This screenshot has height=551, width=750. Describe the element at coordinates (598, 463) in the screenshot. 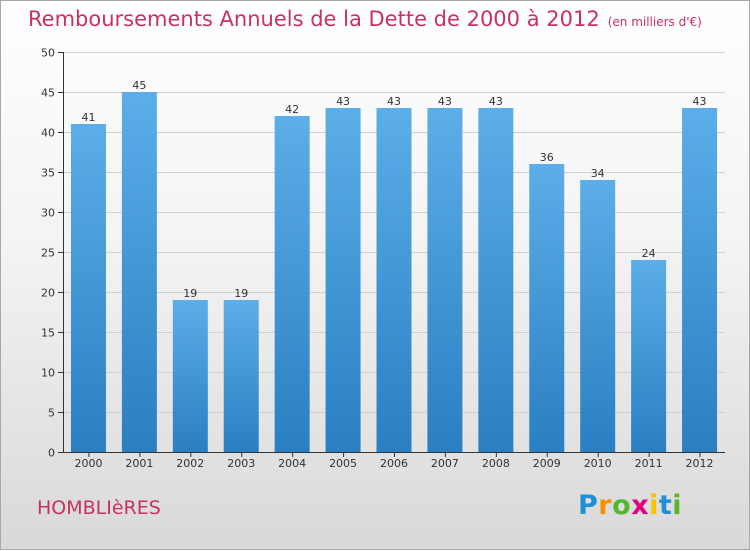

I see `x-tick-label-2010: 2010` at that location.